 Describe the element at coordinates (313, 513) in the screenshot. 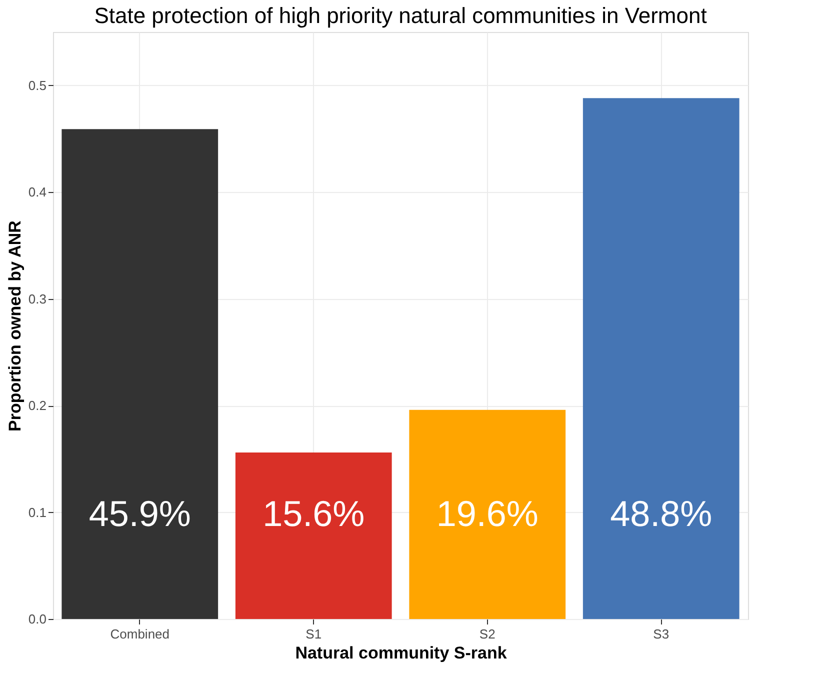

I see `data-label: 15.6%` at that location.